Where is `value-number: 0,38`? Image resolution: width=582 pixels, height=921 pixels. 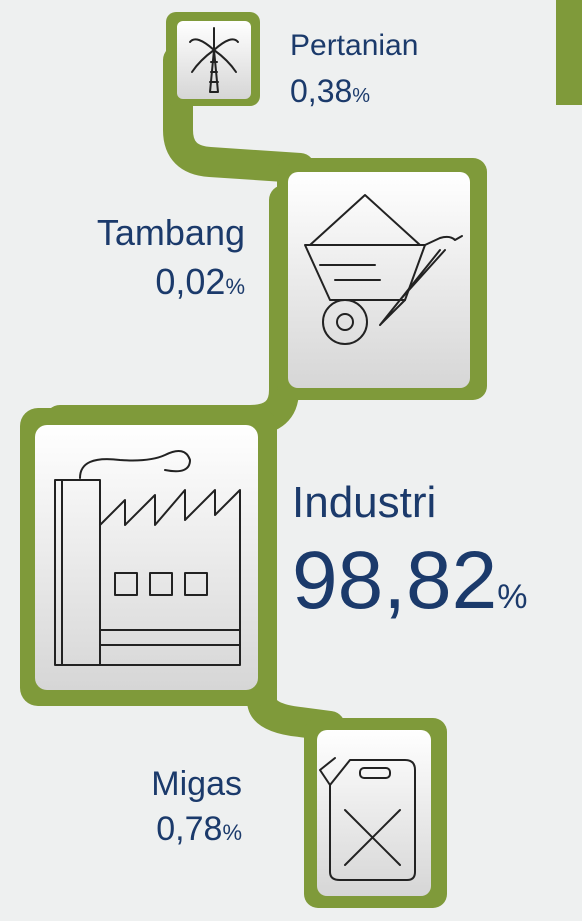 value-number: 0,38 is located at coordinates (321, 91).